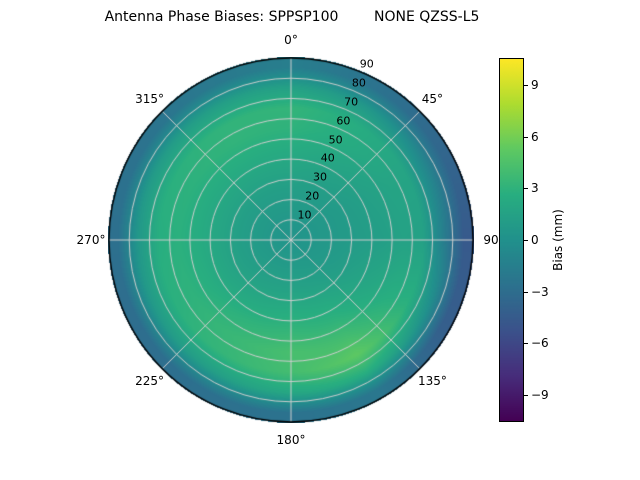 Image resolution: width=640 pixels, height=480 pixels. Describe the element at coordinates (535, 188) in the screenshot. I see `colorbar-tick-label: 3` at that location.